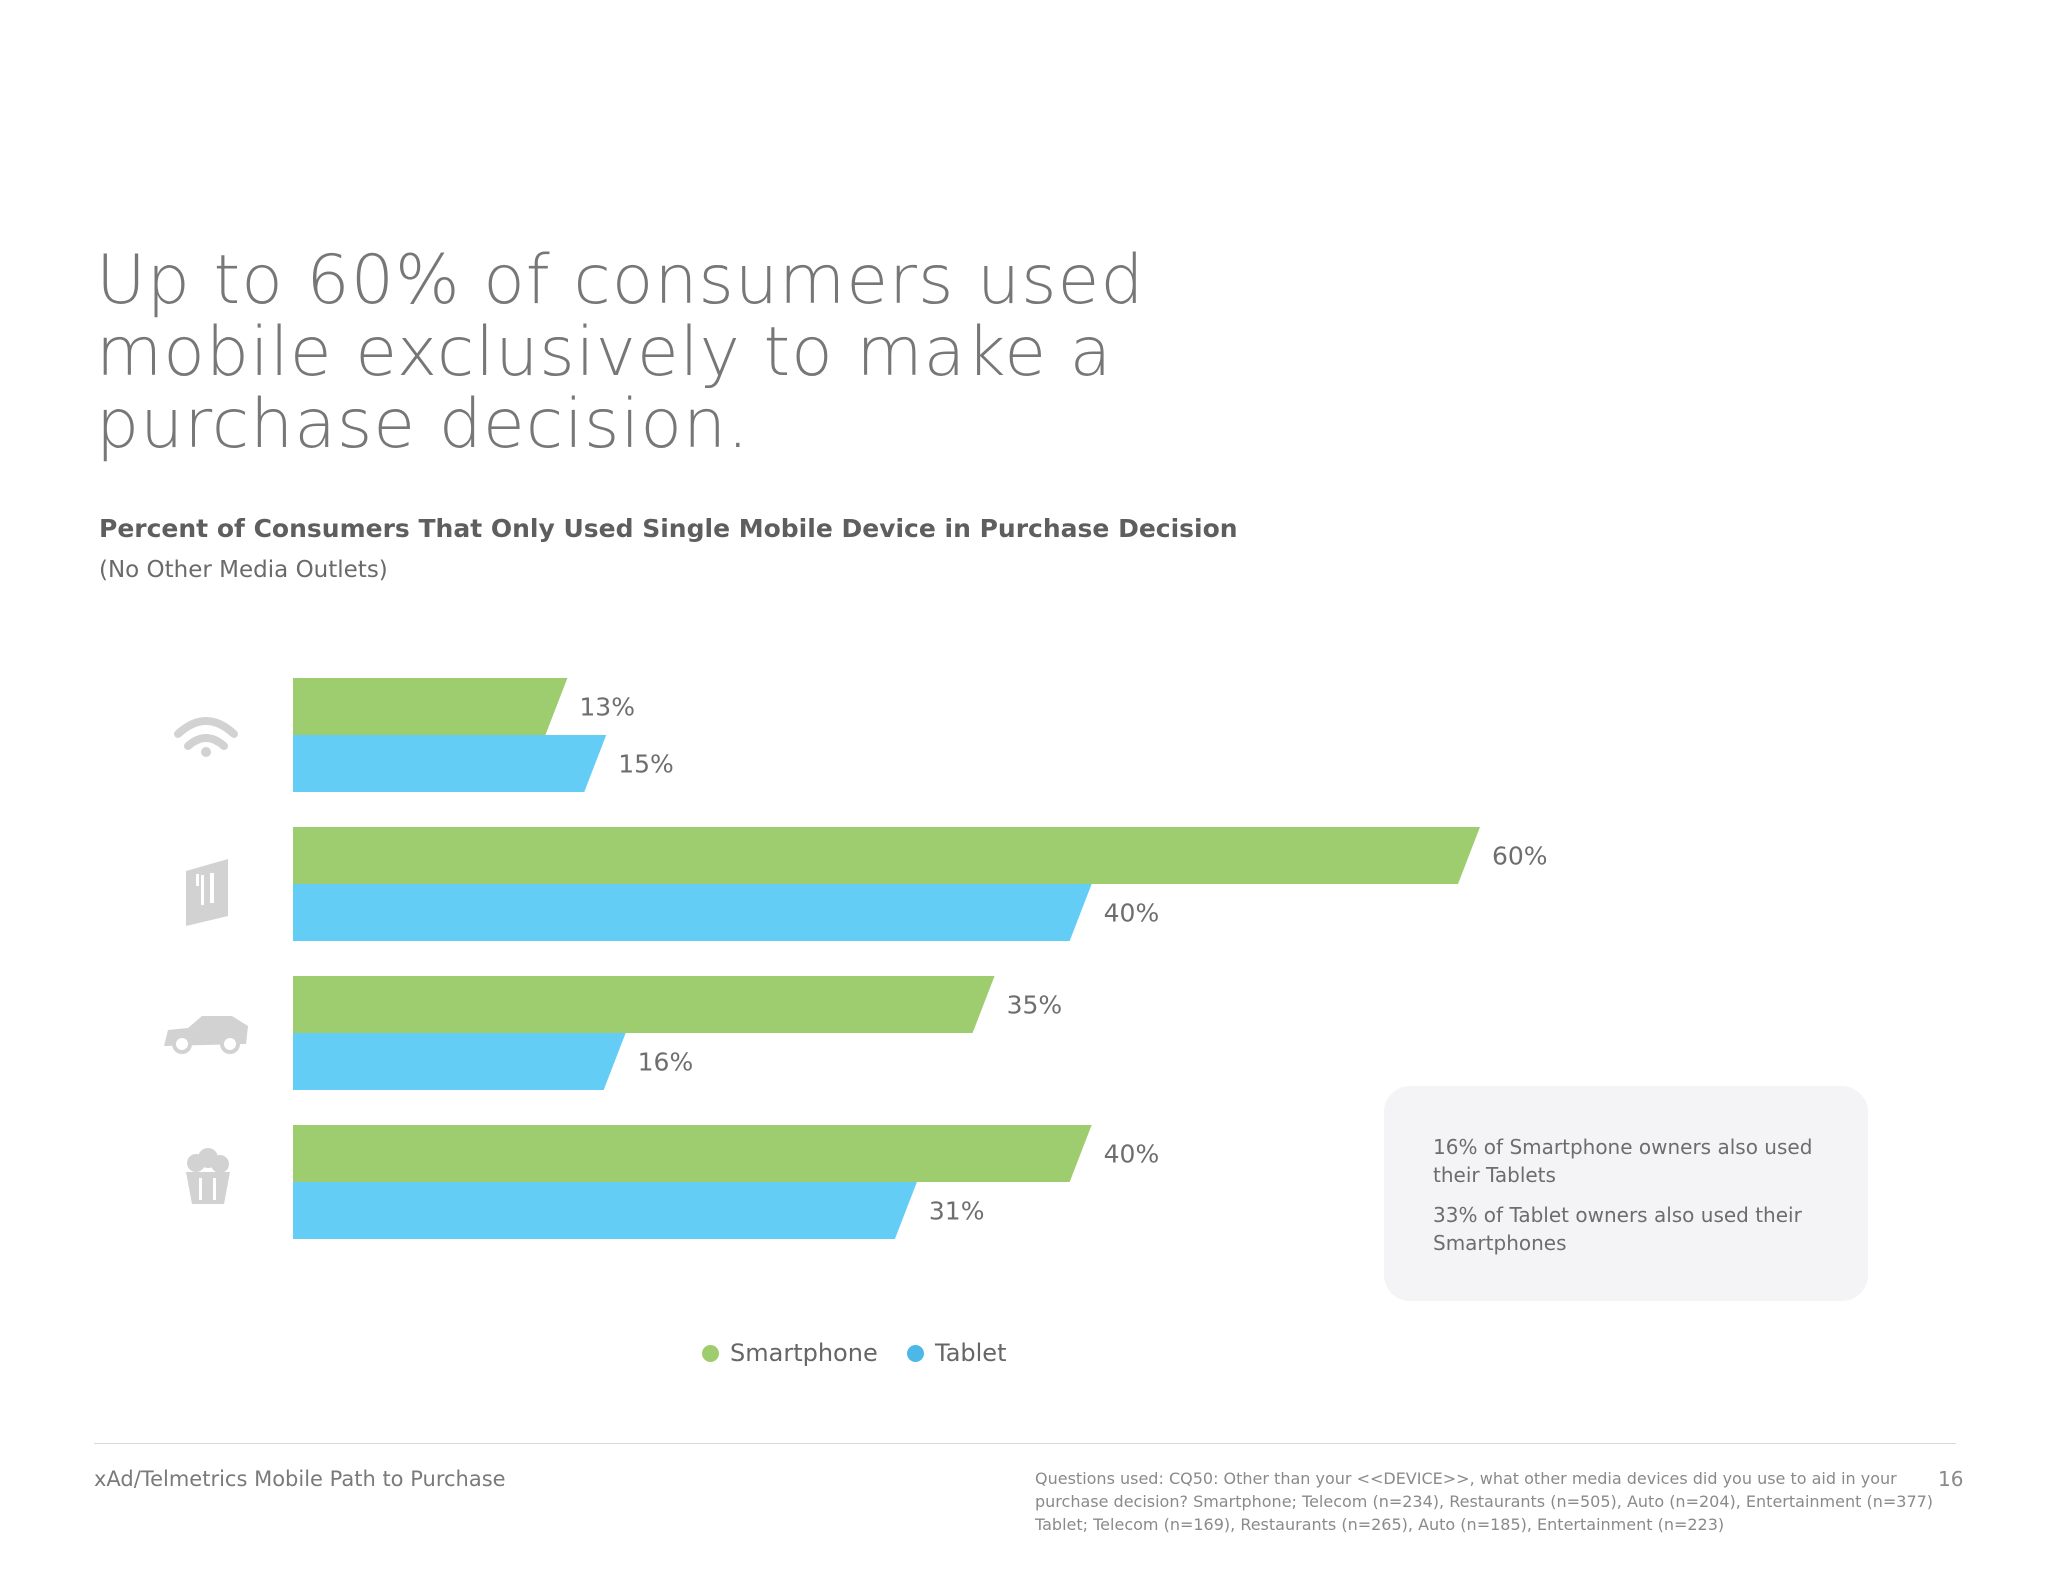 The height and width of the screenshot is (1582, 2048). What do you see at coordinates (644, 1004) in the screenshot?
I see `bar-auto-smartphone` at bounding box center [644, 1004].